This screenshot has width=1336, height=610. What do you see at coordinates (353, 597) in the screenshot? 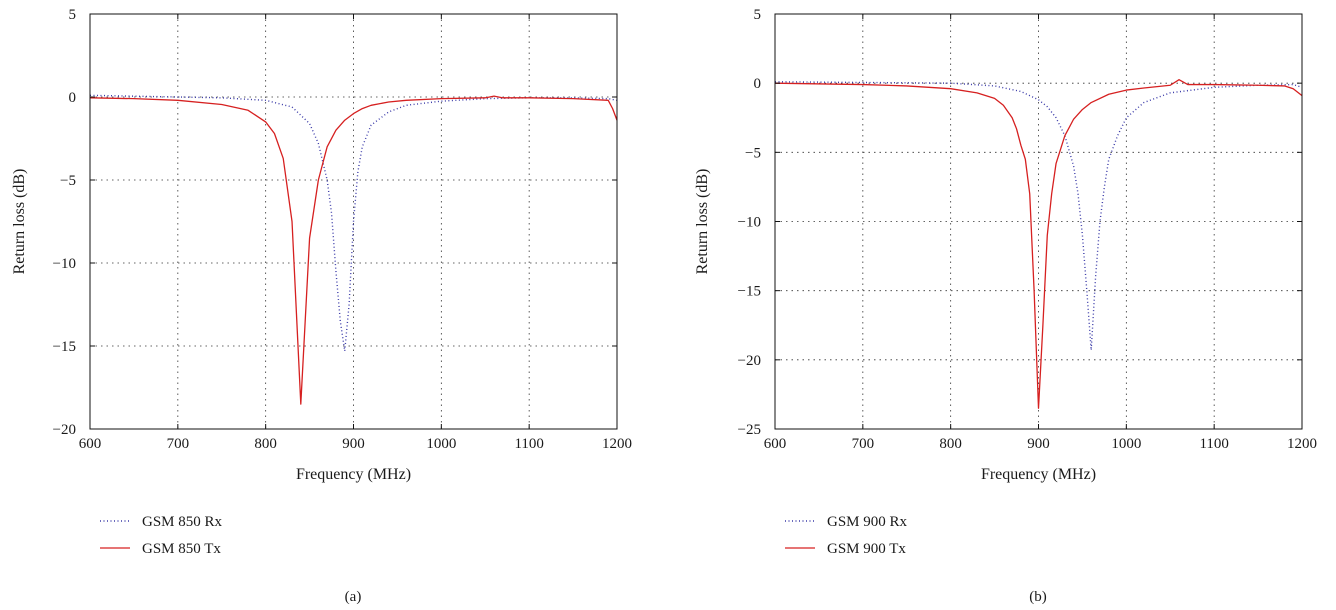
I see `panel-label: (a)` at bounding box center [353, 597].